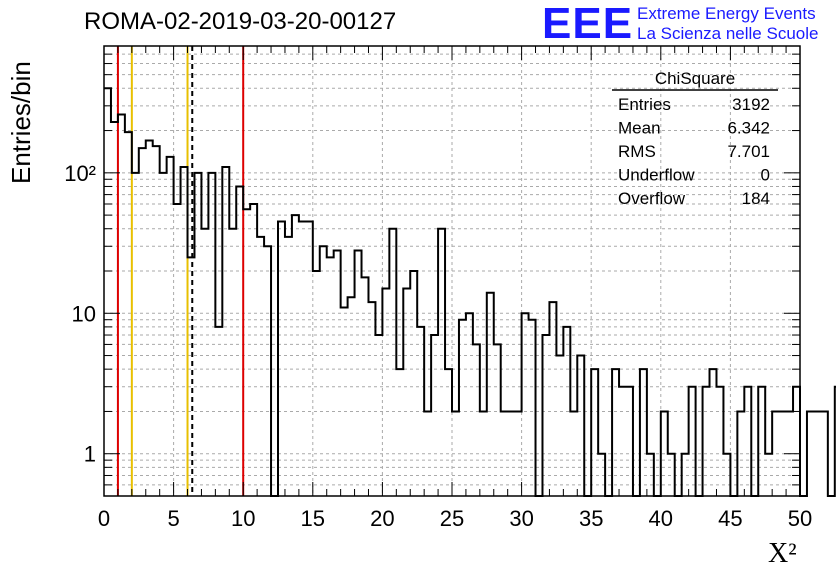  Describe the element at coordinates (695, 78) in the screenshot. I see `stats-title: ChiSquare` at that location.